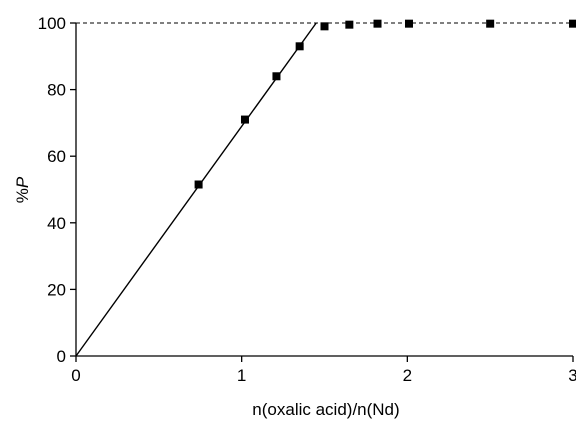 This screenshot has width=576, height=425. Describe the element at coordinates (56, 289) in the screenshot. I see `y-tick-label: 20` at that location.